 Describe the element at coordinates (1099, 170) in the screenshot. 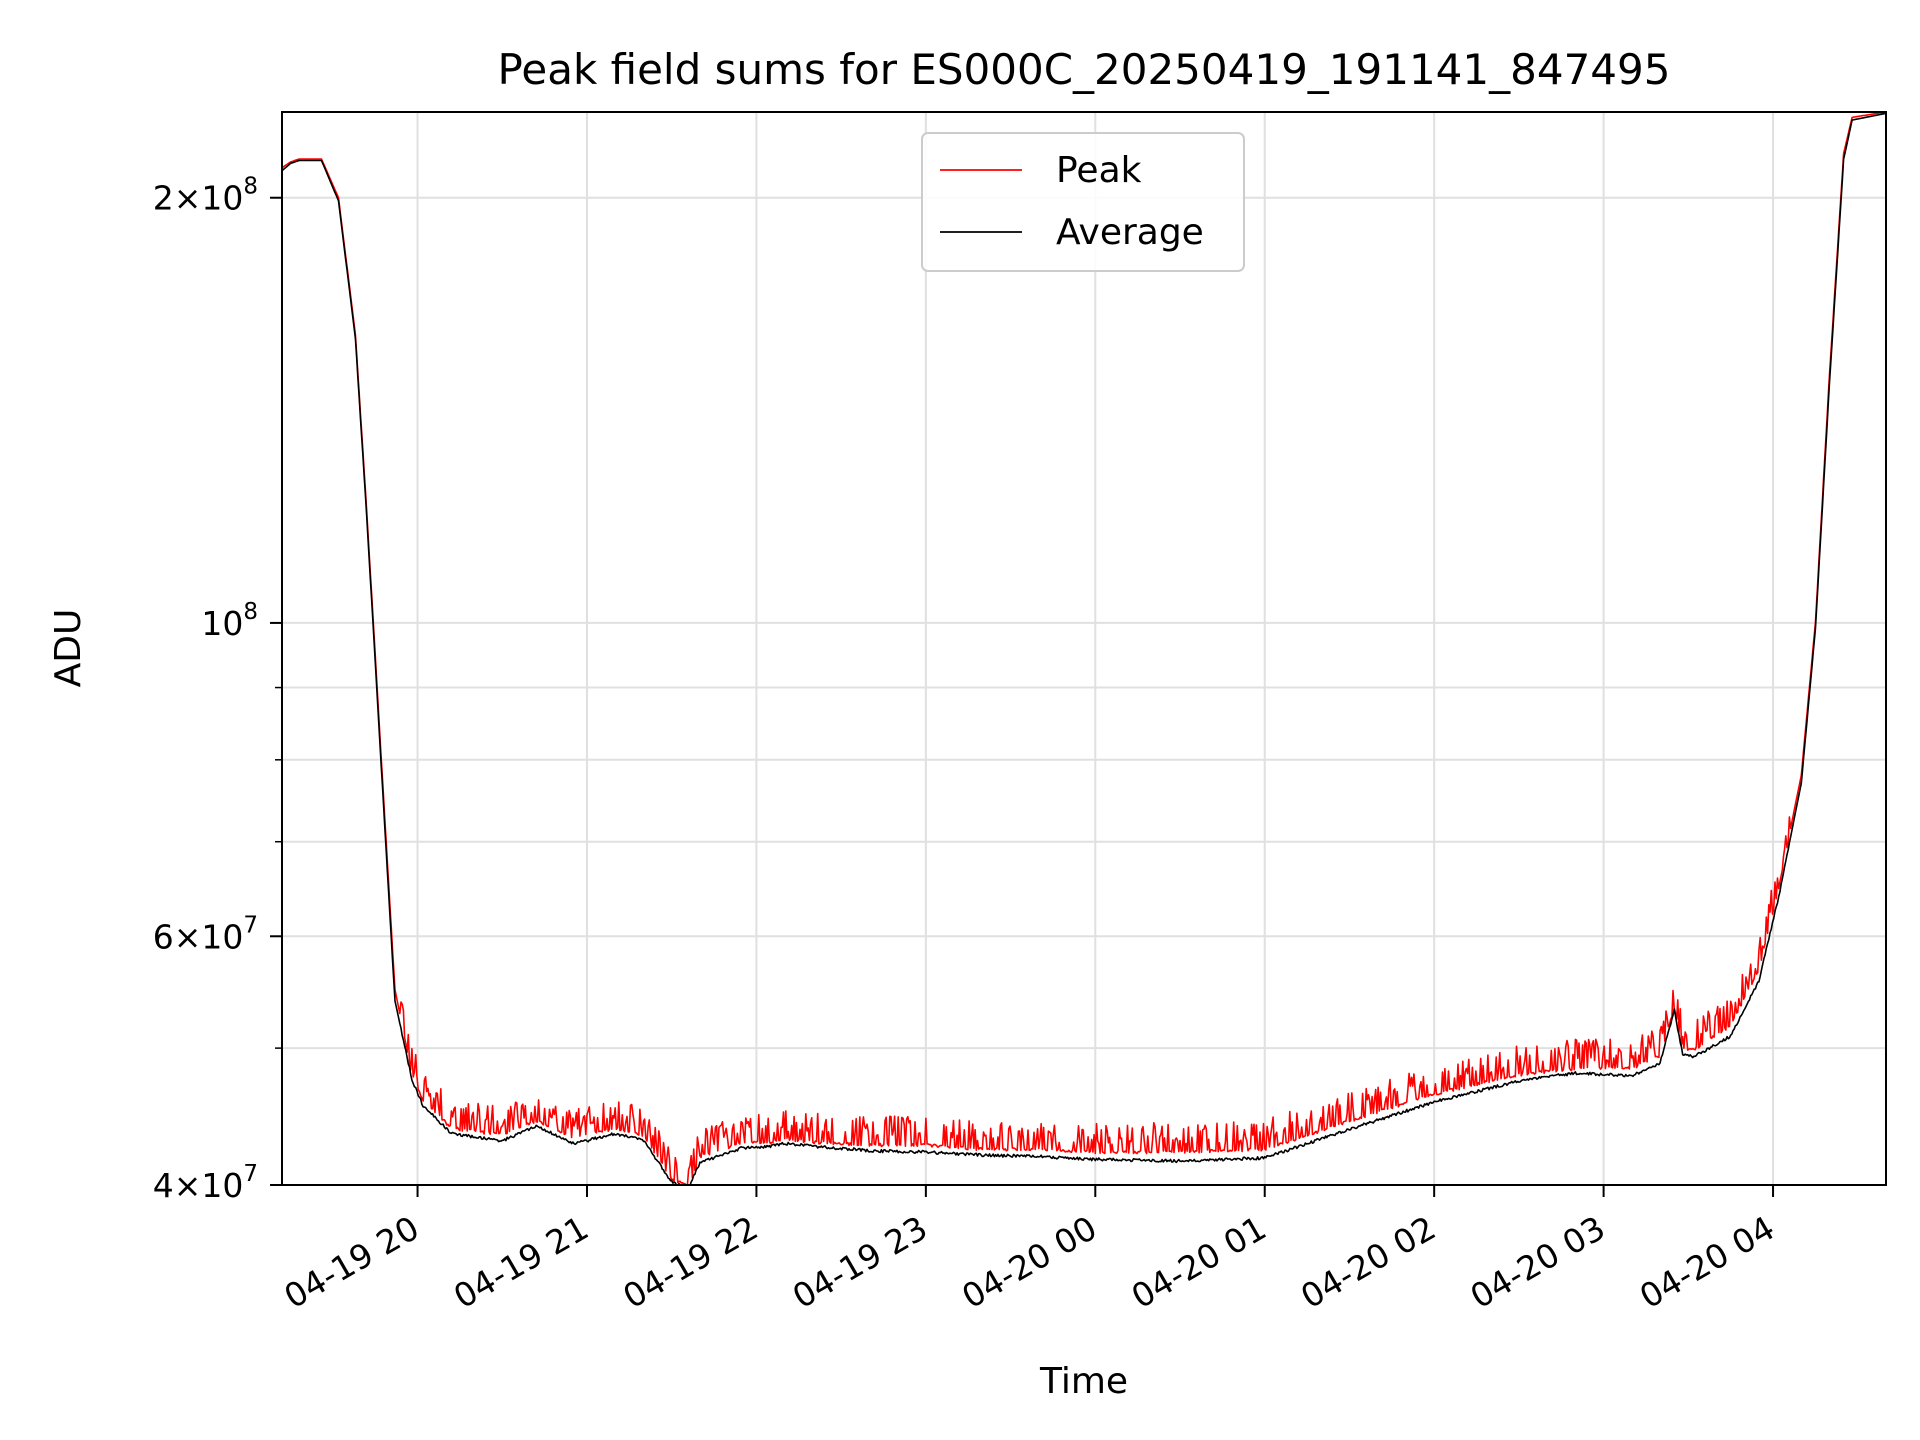

I see `legend-label-peak: Peak` at that location.